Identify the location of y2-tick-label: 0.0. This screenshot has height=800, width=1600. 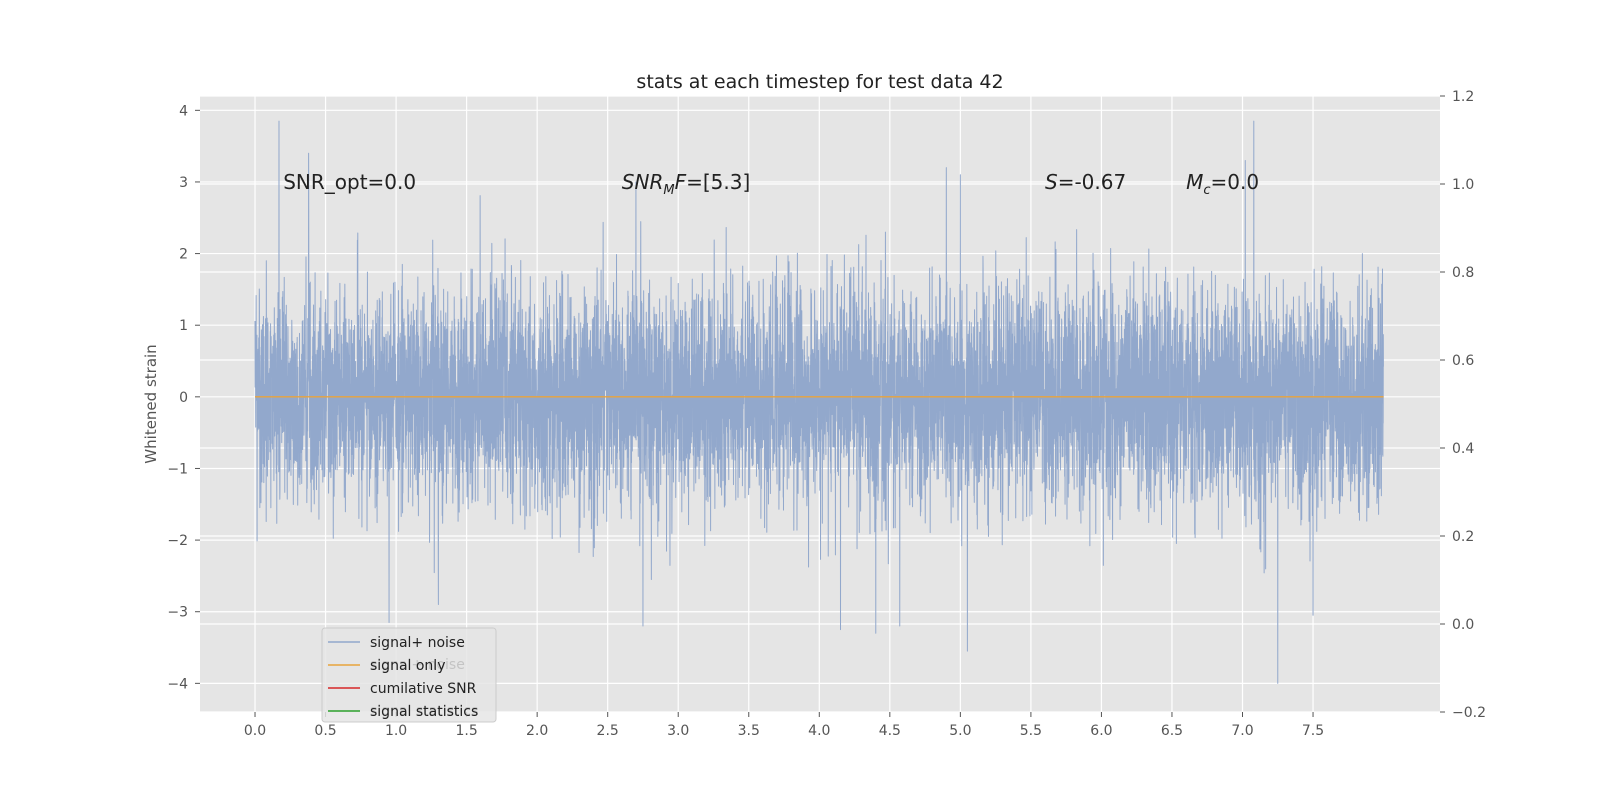
(1463, 625).